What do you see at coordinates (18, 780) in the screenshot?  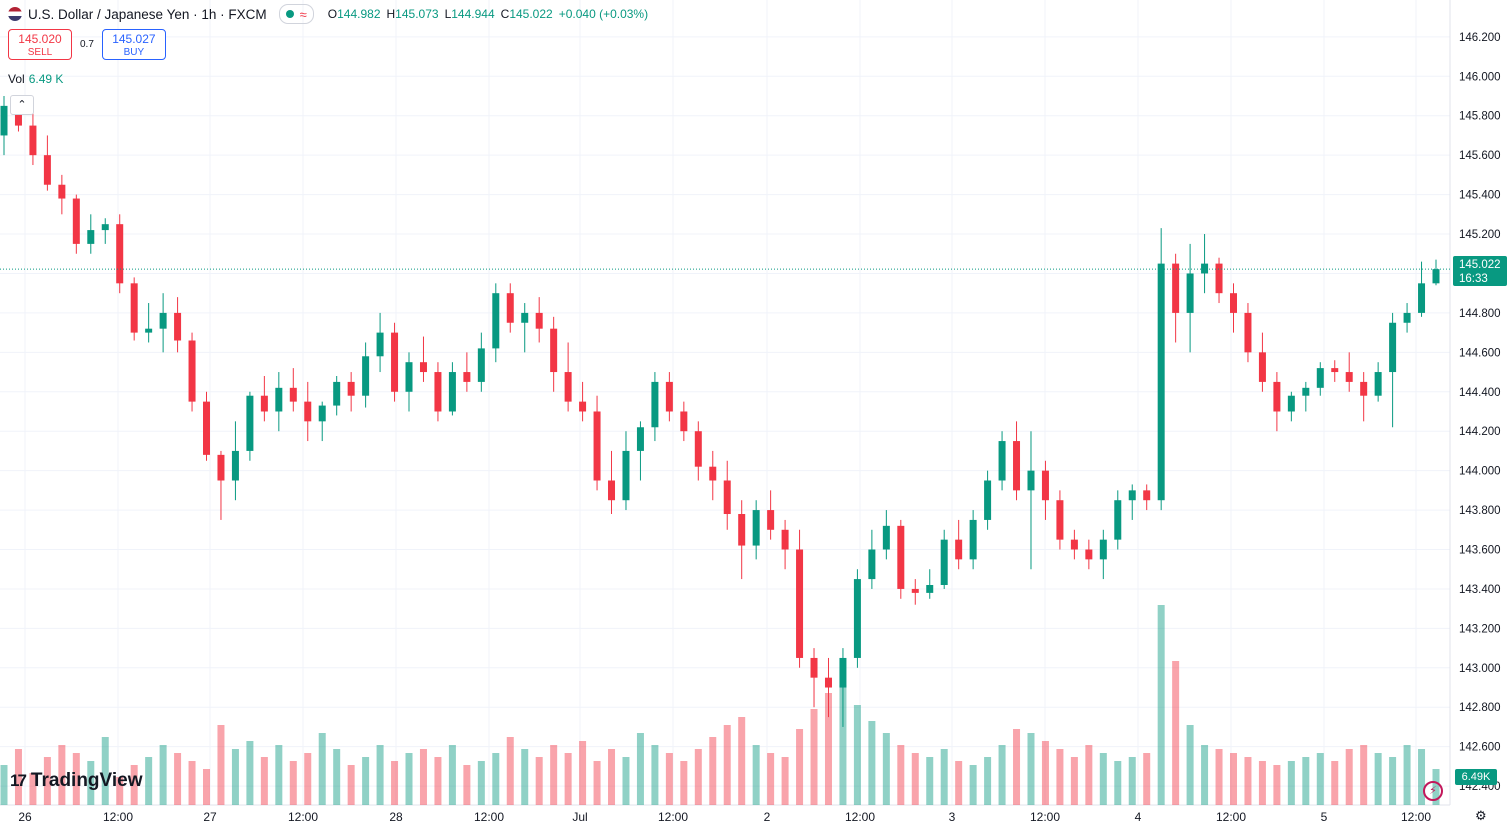 I see `tradingview-mark: 17` at bounding box center [18, 780].